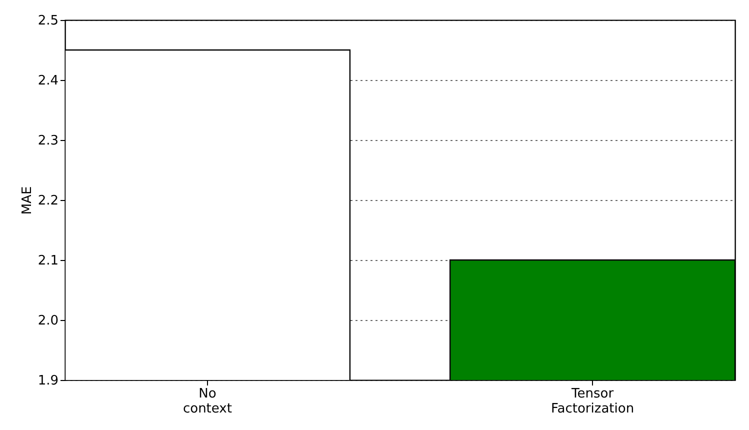 The image size is (749, 430). What do you see at coordinates (48, 261) in the screenshot?
I see `y-tick-label: 2.1` at bounding box center [48, 261].